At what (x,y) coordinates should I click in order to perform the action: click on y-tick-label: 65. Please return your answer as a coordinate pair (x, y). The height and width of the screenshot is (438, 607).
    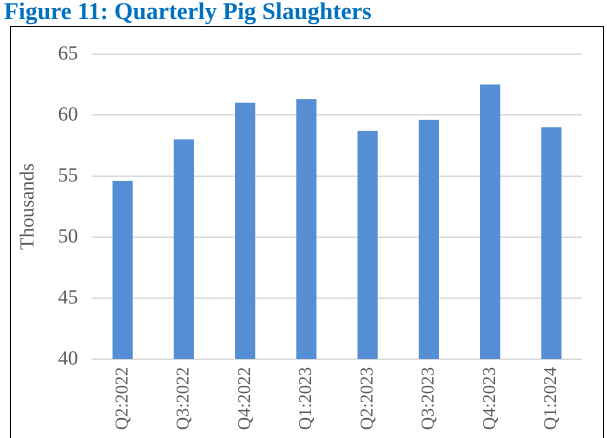
    Looking at the image, I should click on (68, 53).